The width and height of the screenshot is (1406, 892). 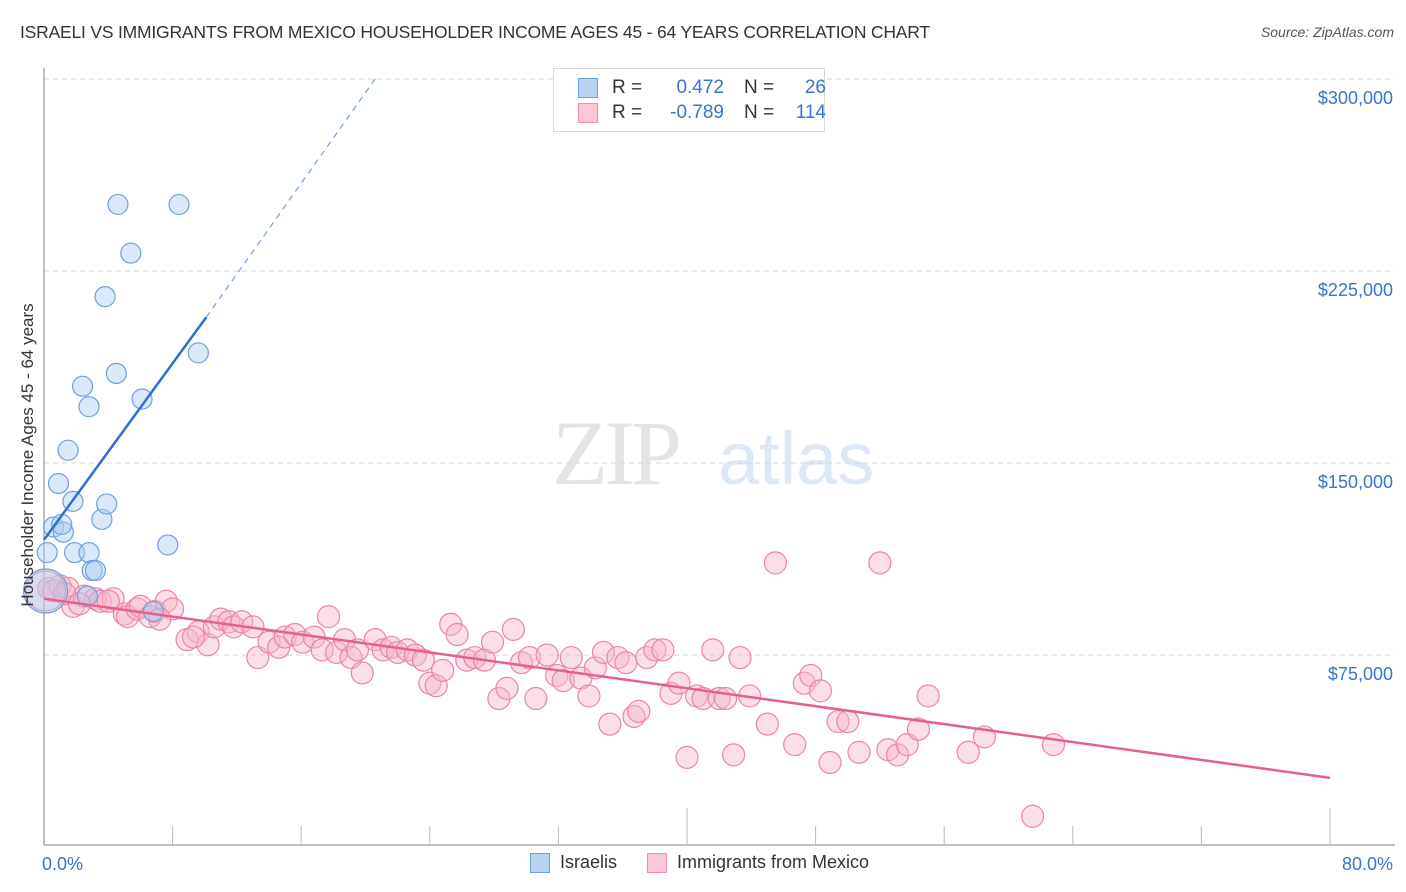 What do you see at coordinates (1327, 32) in the screenshot?
I see `source-label: Source: ZipAtlas.com` at bounding box center [1327, 32].